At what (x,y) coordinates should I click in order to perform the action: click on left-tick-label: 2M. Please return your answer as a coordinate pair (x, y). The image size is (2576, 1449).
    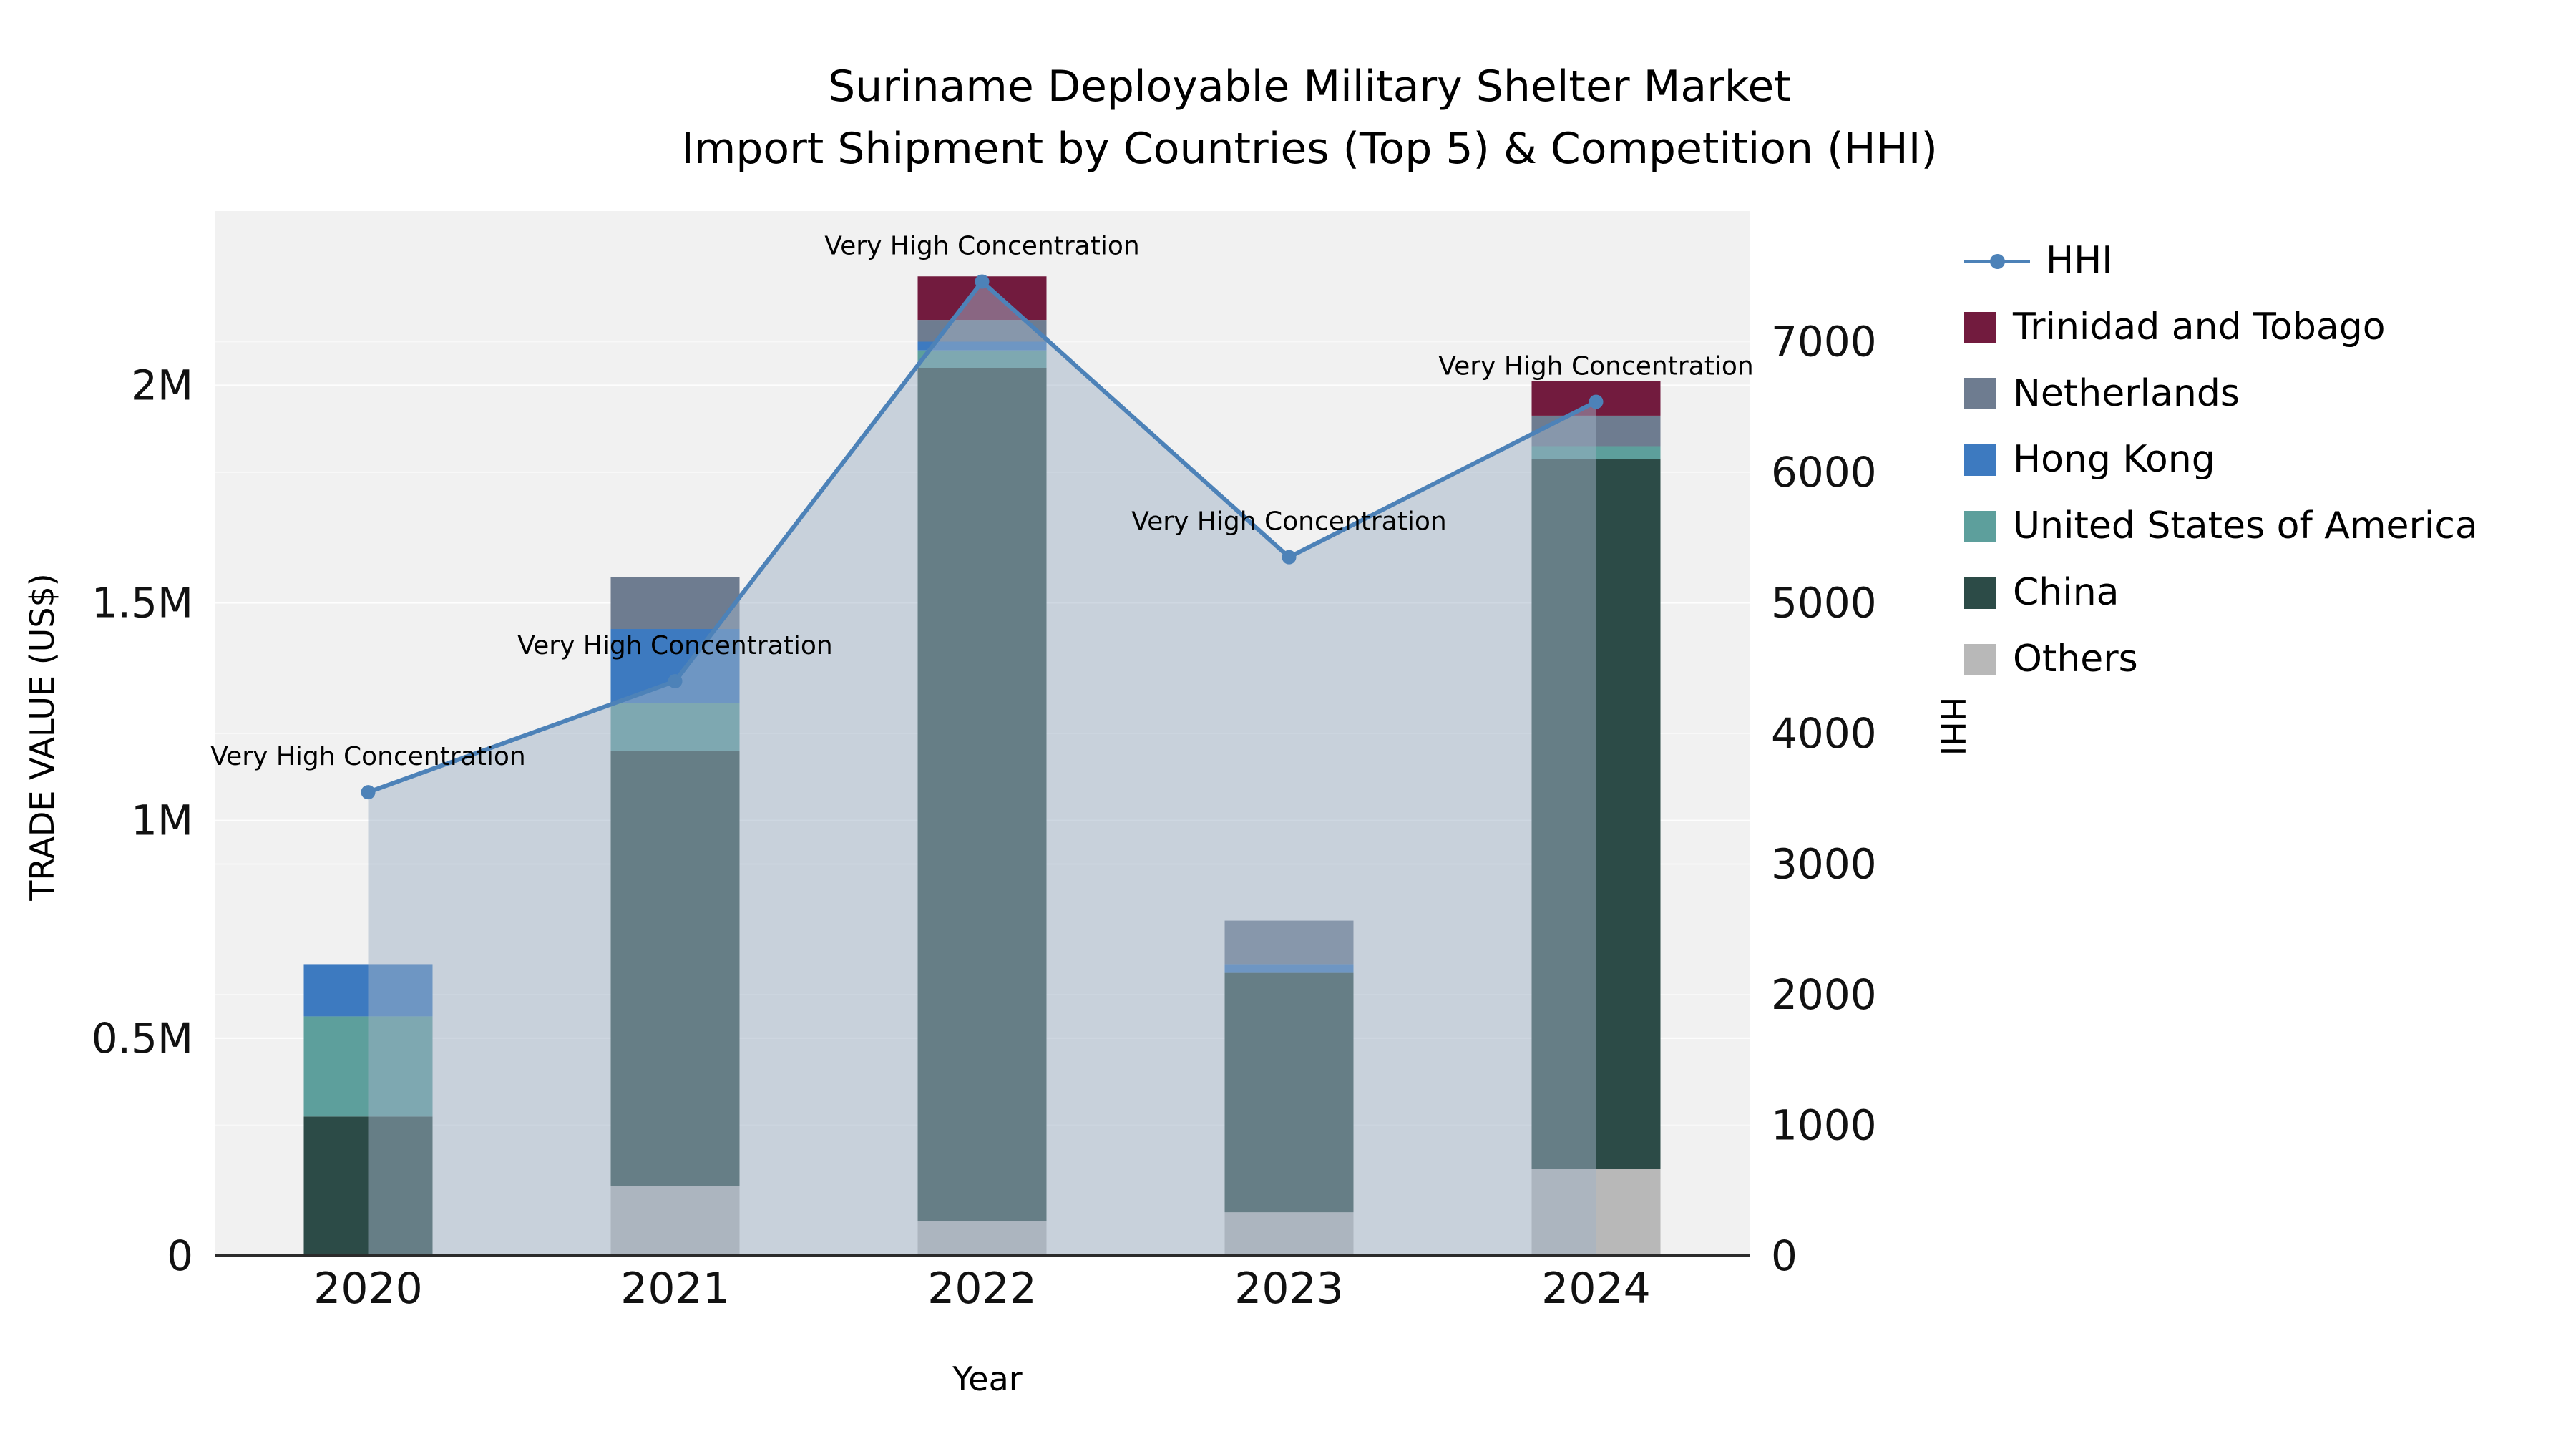
    Looking at the image, I should click on (162, 385).